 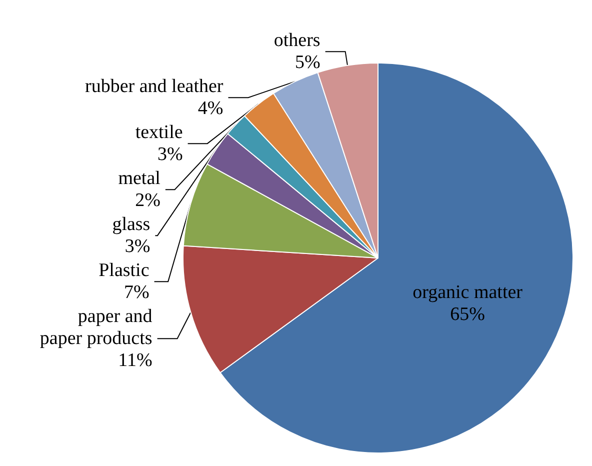 What do you see at coordinates (468, 315) in the screenshot?
I see `data-label: 65%` at bounding box center [468, 315].